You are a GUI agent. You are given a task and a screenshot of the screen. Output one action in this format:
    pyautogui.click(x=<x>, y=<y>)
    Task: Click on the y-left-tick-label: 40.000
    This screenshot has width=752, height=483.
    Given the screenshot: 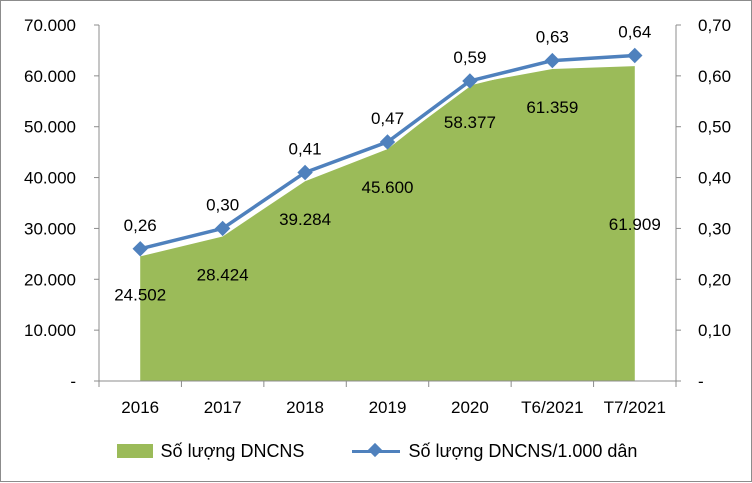 What is the action you would take?
    pyautogui.click(x=50, y=178)
    